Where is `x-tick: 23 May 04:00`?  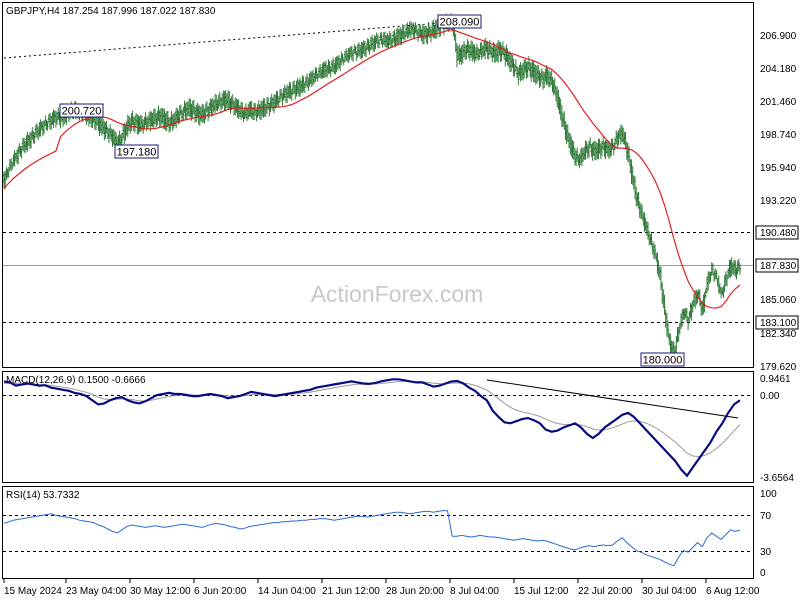
x-tick: 23 May 04:00 is located at coordinates (96, 591).